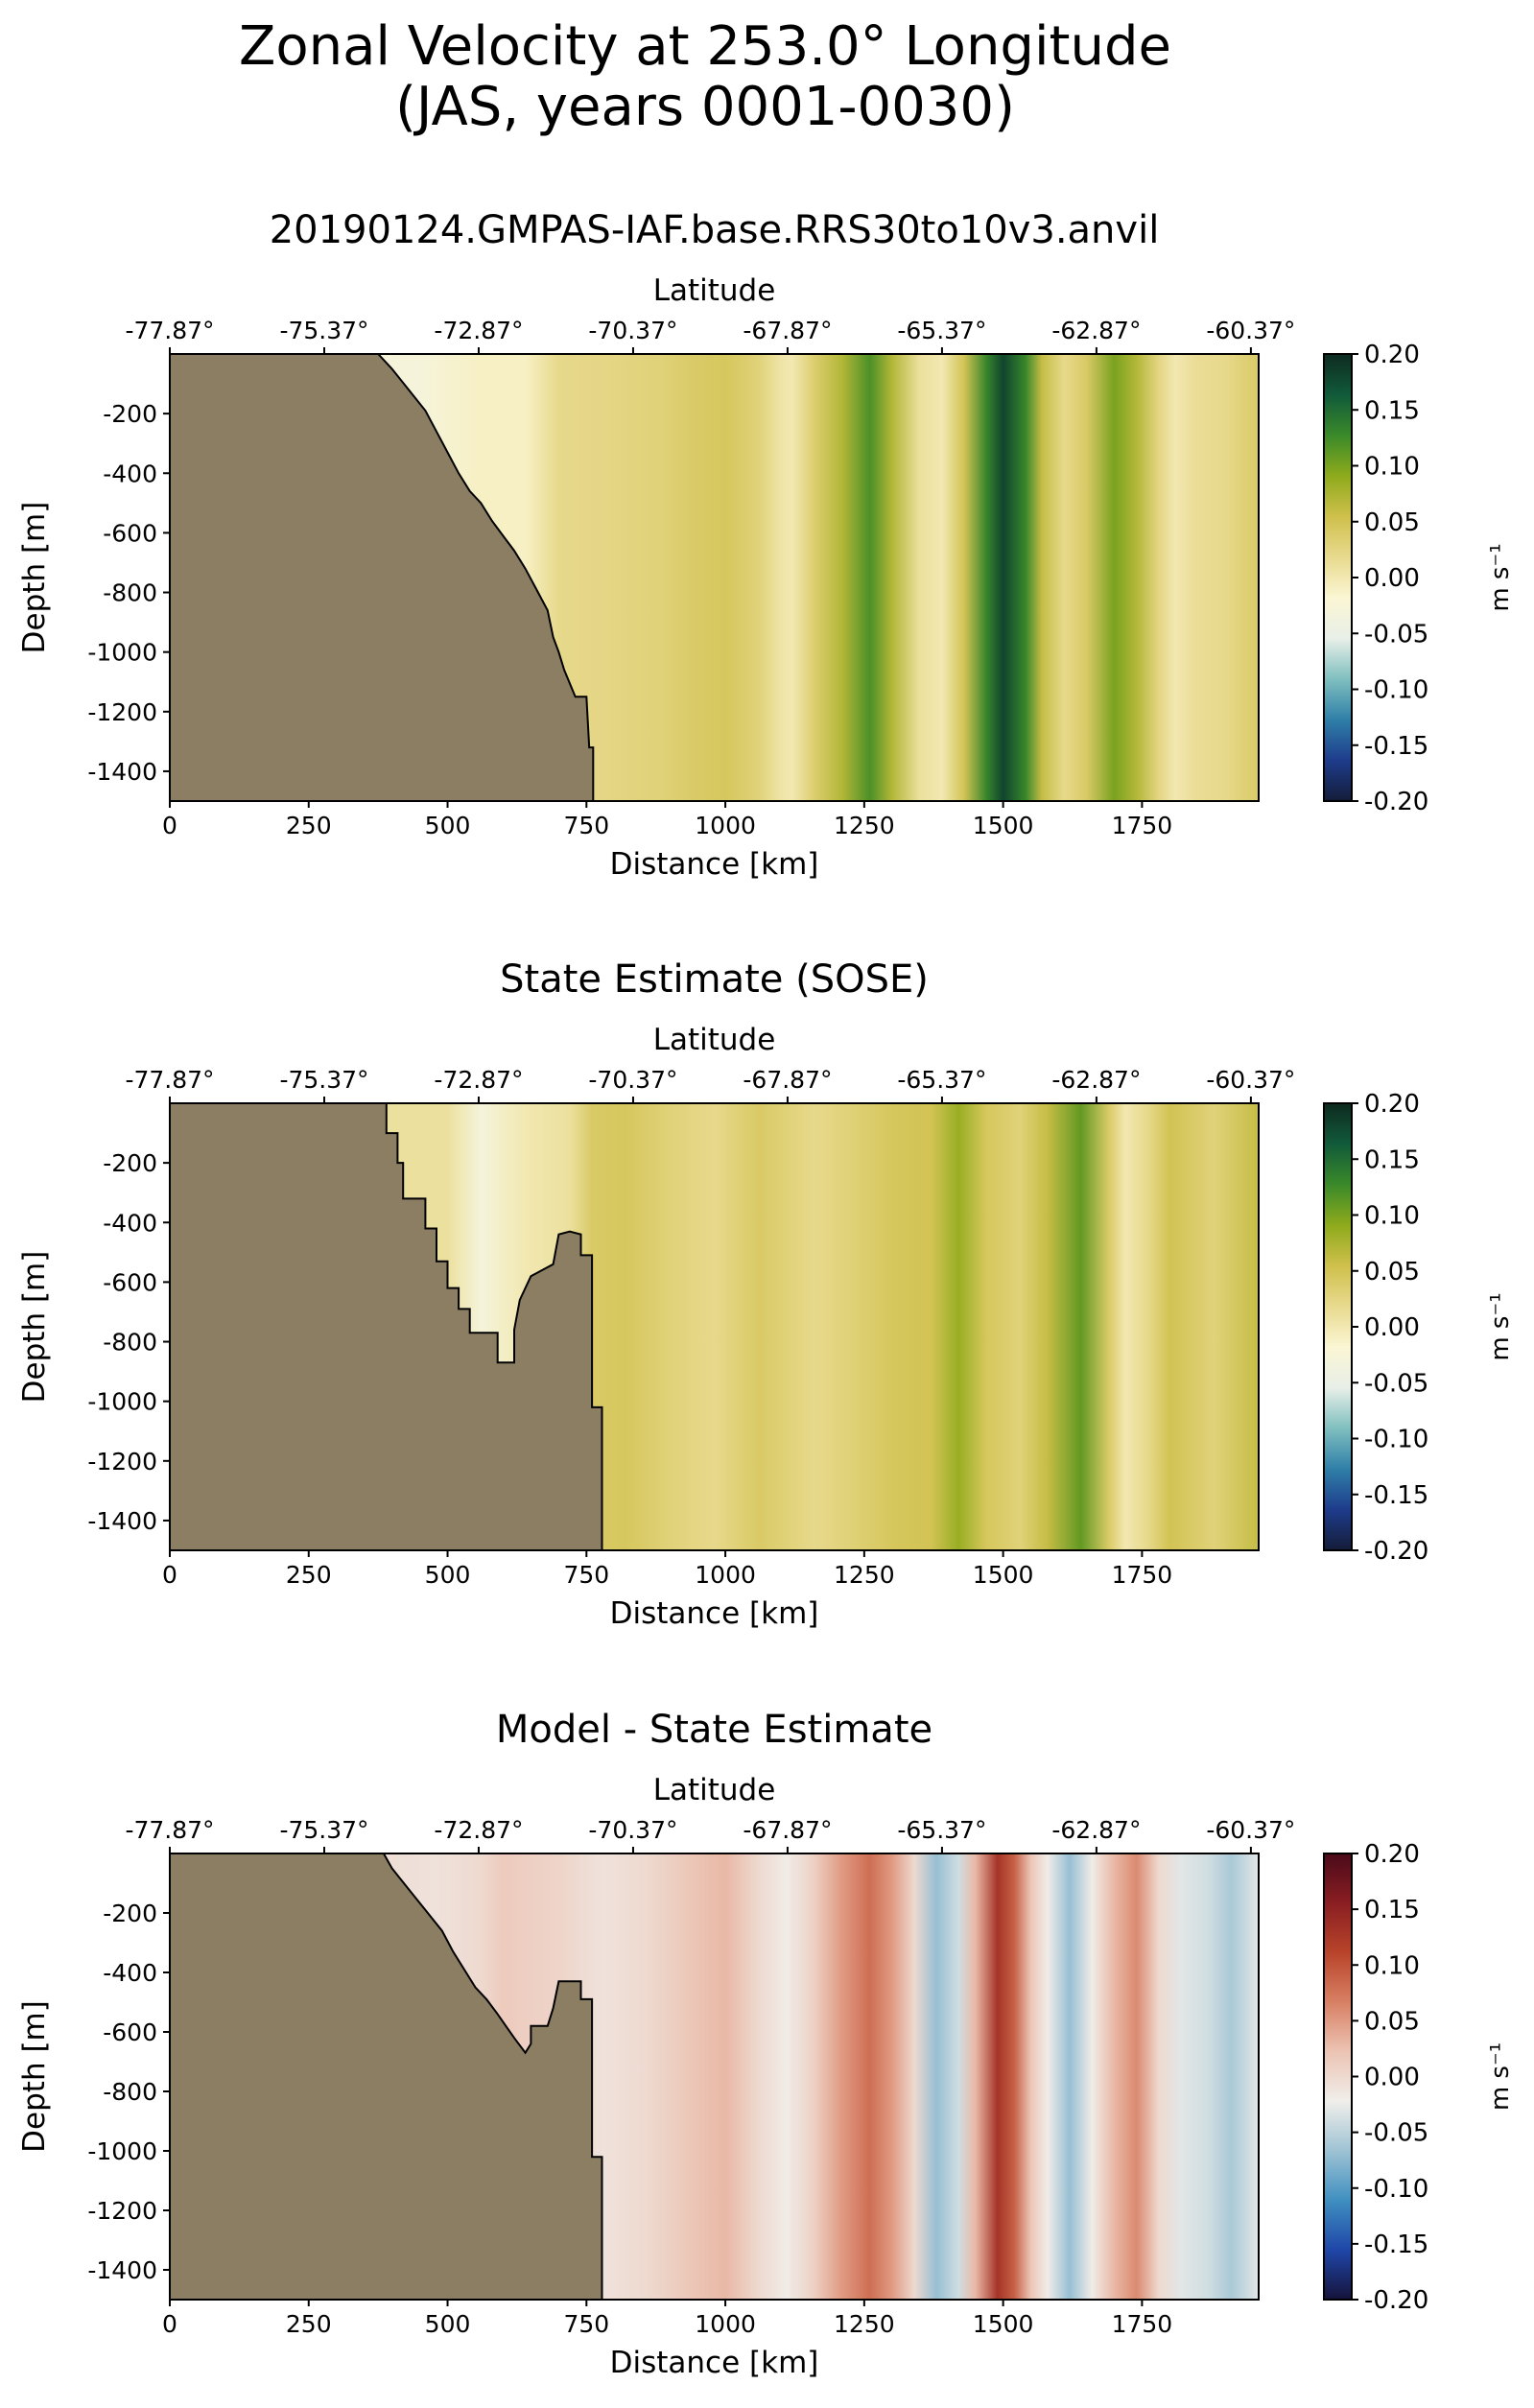  Describe the element at coordinates (35, 578) in the screenshot. I see `depth-axis-label: Depth [m]` at that location.